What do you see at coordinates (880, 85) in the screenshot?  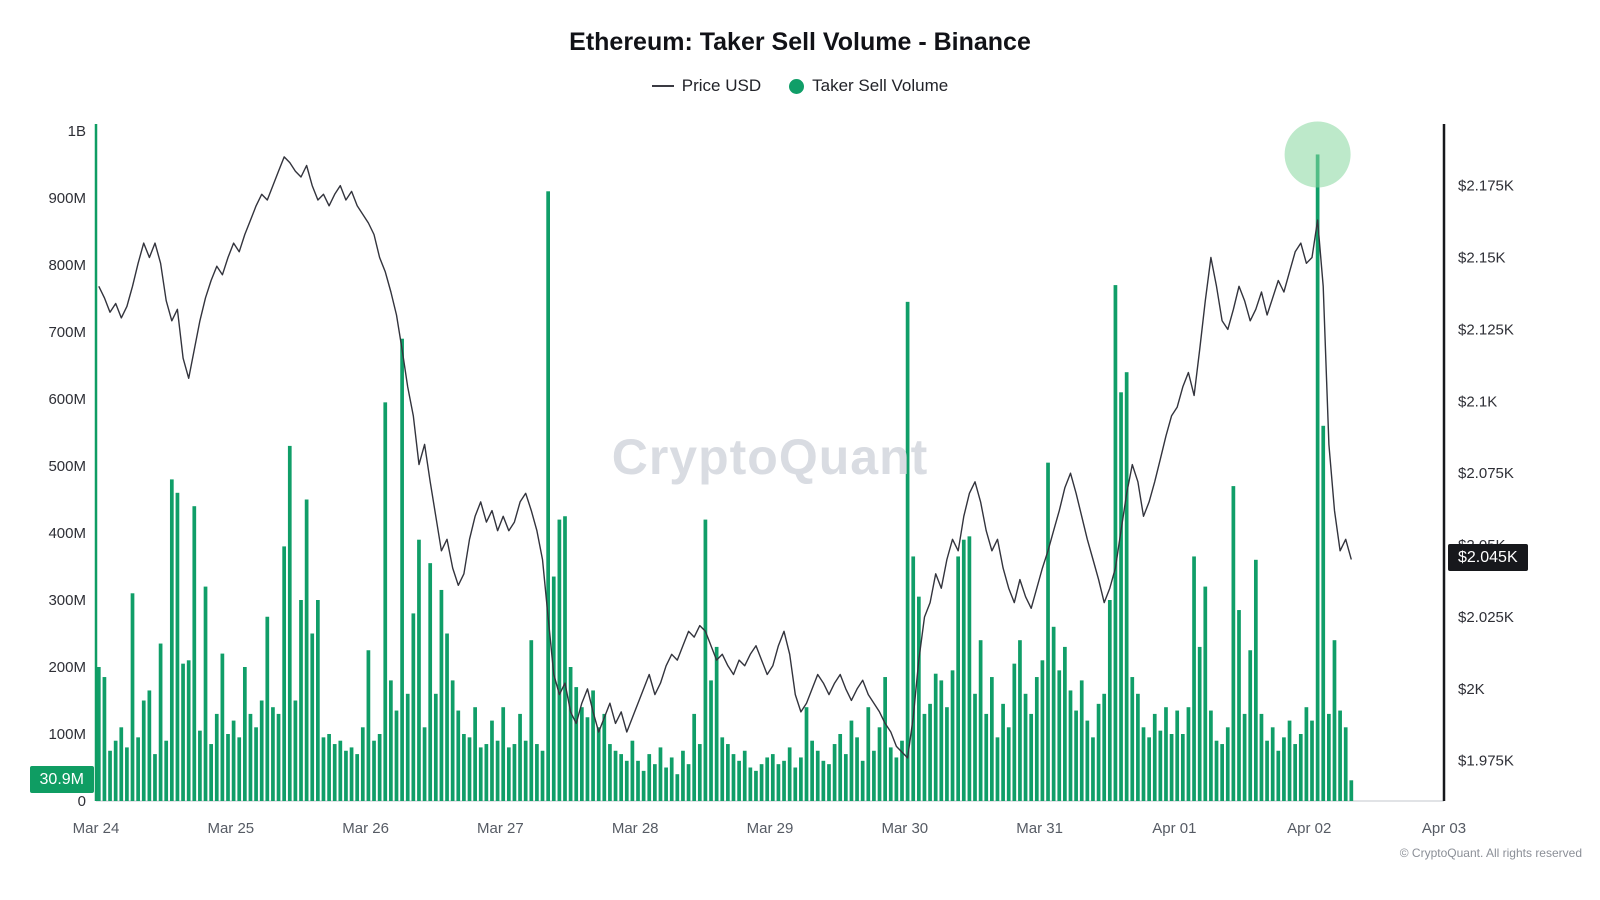 I see `legend-label-volume: Taker Sell Volume` at bounding box center [880, 85].